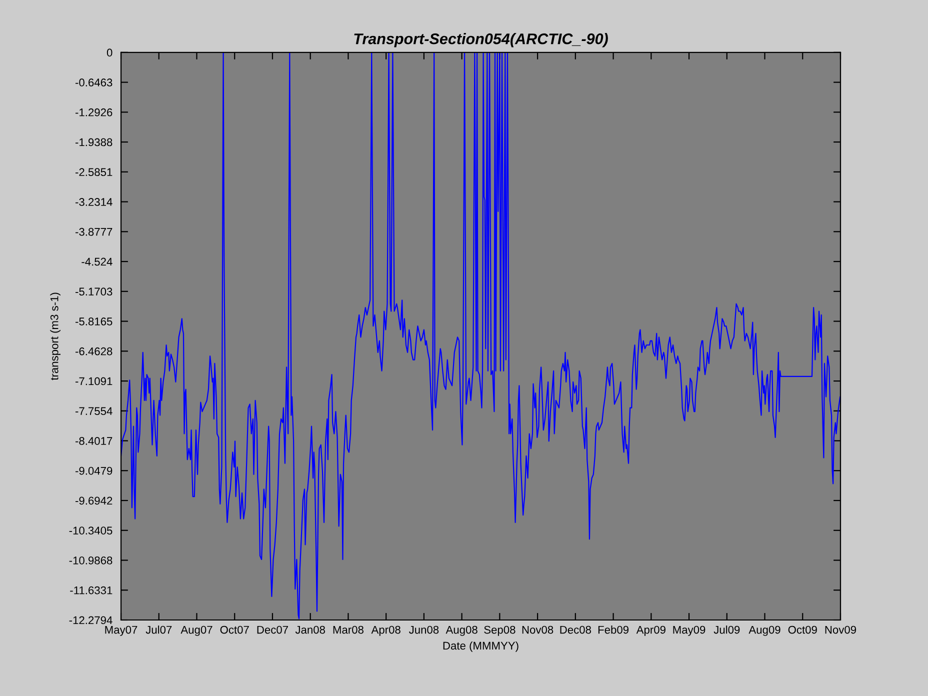  What do you see at coordinates (727, 630) in the screenshot?
I see `x-tick-label: Jul09` at bounding box center [727, 630].